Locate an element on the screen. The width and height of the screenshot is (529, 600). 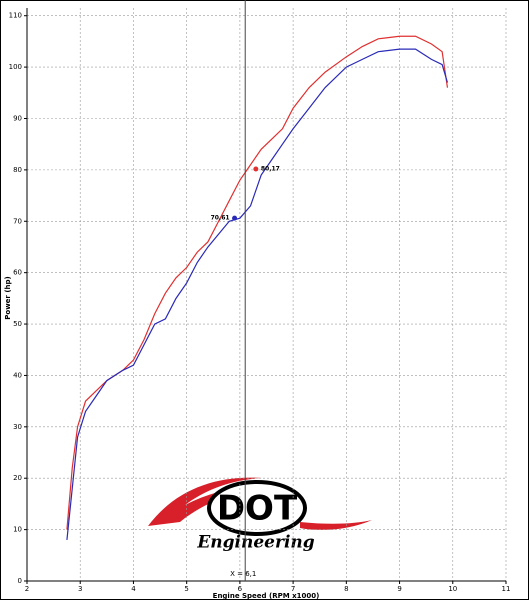
x-tick-label: 2 is located at coordinates (27, 589).